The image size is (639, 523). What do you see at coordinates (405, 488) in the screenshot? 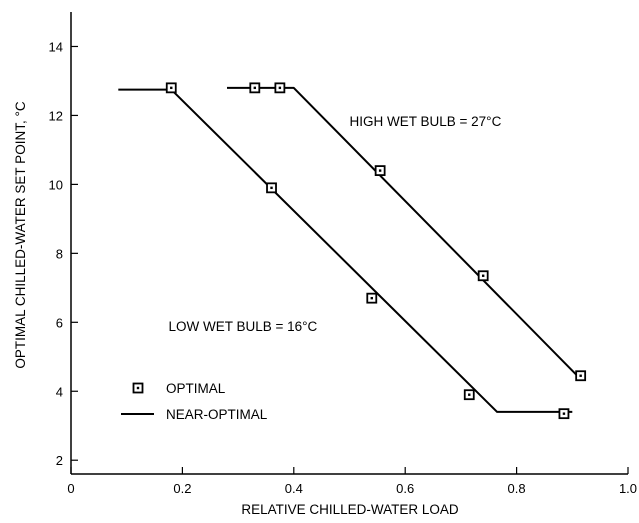
I see `x-tick-label: 0.6` at bounding box center [405, 488].